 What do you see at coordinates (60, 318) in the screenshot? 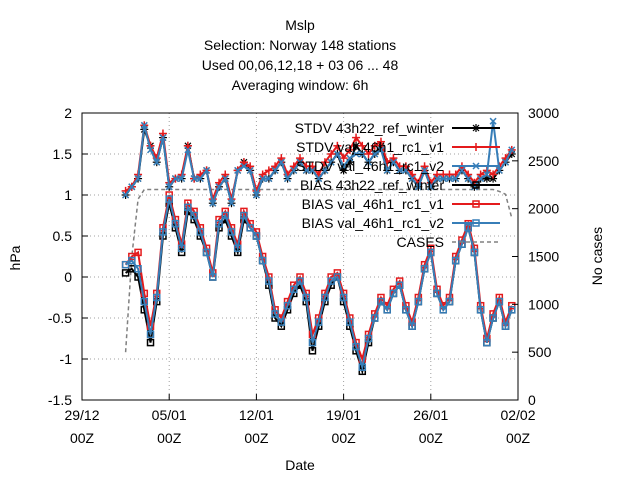
I see `y-tick-label: -0.5` at bounding box center [60, 318].